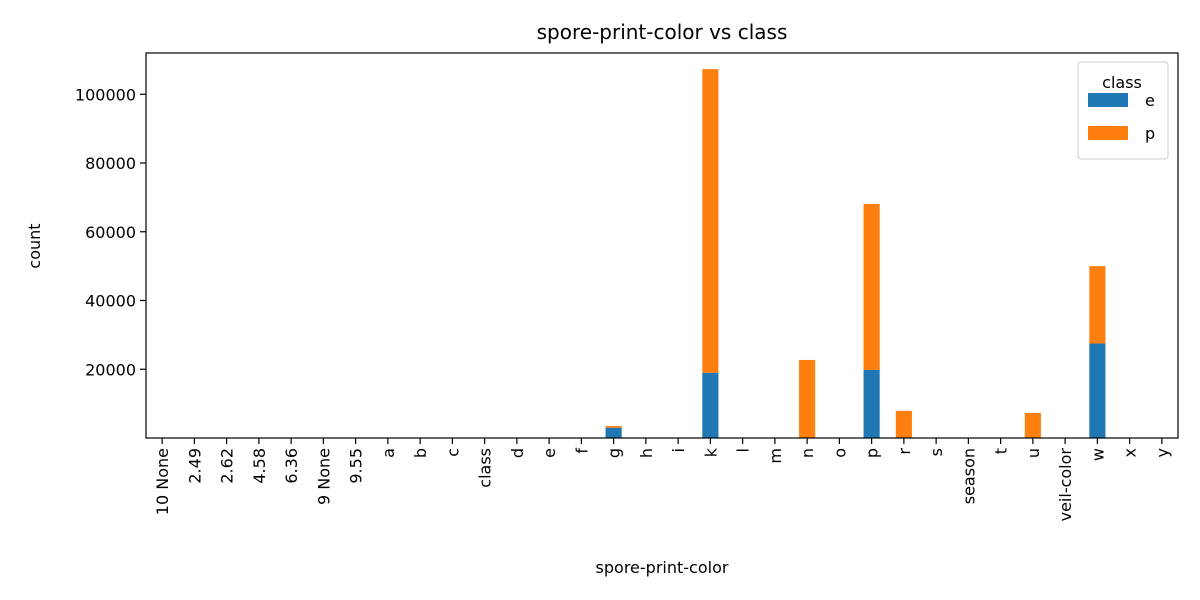  I want to click on x-tick-label: 4.58, so click(259, 466).